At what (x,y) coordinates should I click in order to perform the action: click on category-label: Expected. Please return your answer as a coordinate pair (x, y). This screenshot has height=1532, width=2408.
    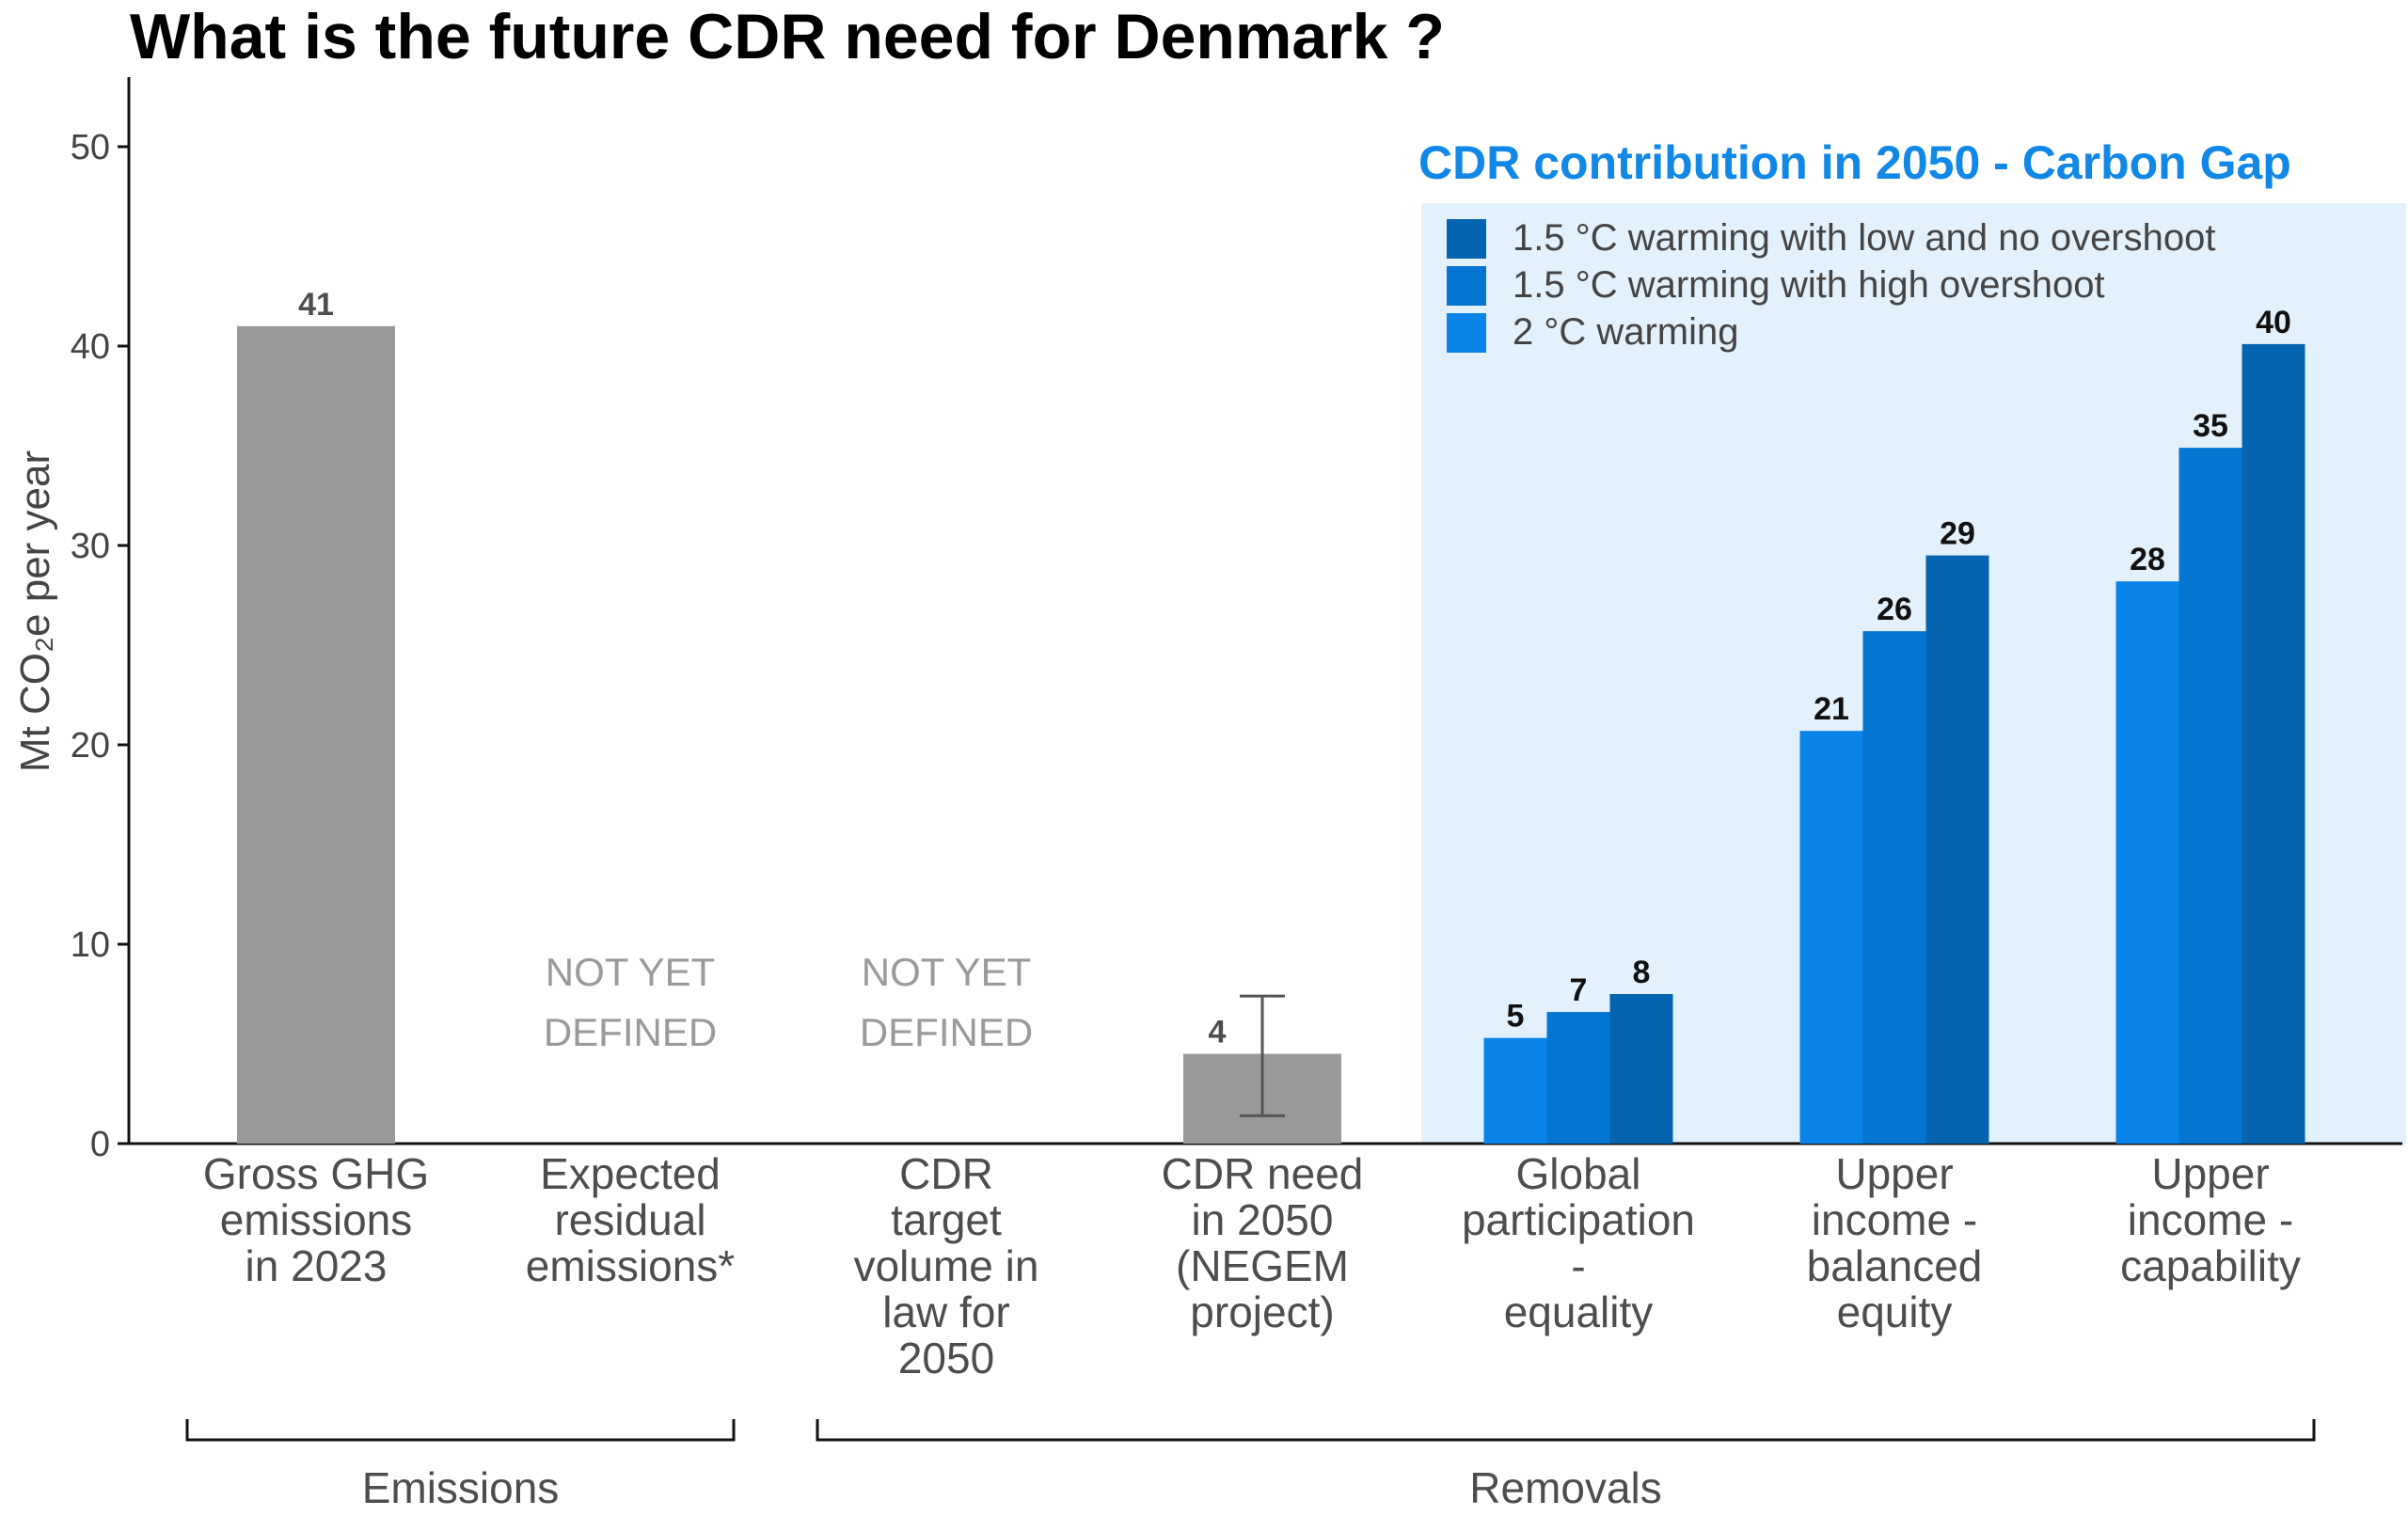
    Looking at the image, I should click on (631, 1173).